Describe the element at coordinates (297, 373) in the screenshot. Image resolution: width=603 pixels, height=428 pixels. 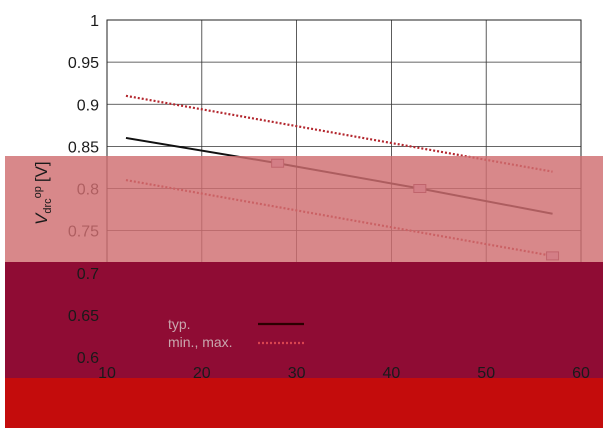
I see `x-tick-label: 30` at that location.